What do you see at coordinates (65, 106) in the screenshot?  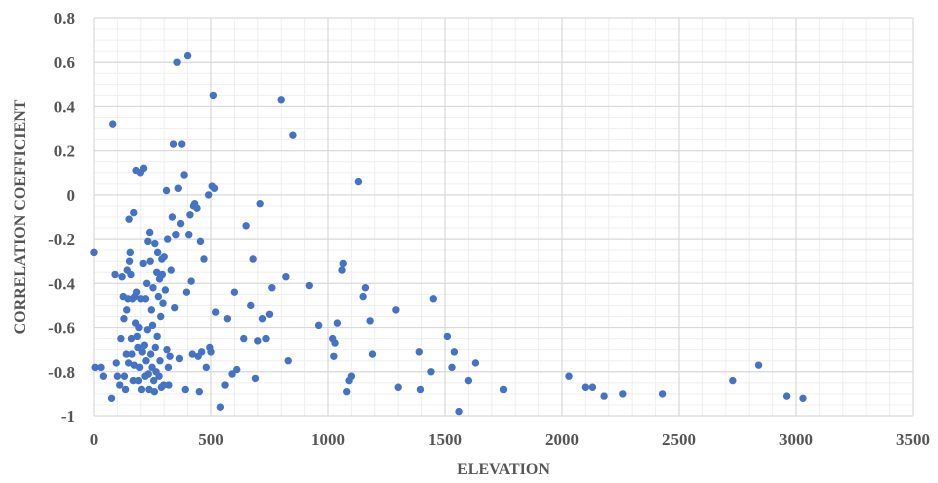 I see `y-tick-label: 0.4` at bounding box center [65, 106].